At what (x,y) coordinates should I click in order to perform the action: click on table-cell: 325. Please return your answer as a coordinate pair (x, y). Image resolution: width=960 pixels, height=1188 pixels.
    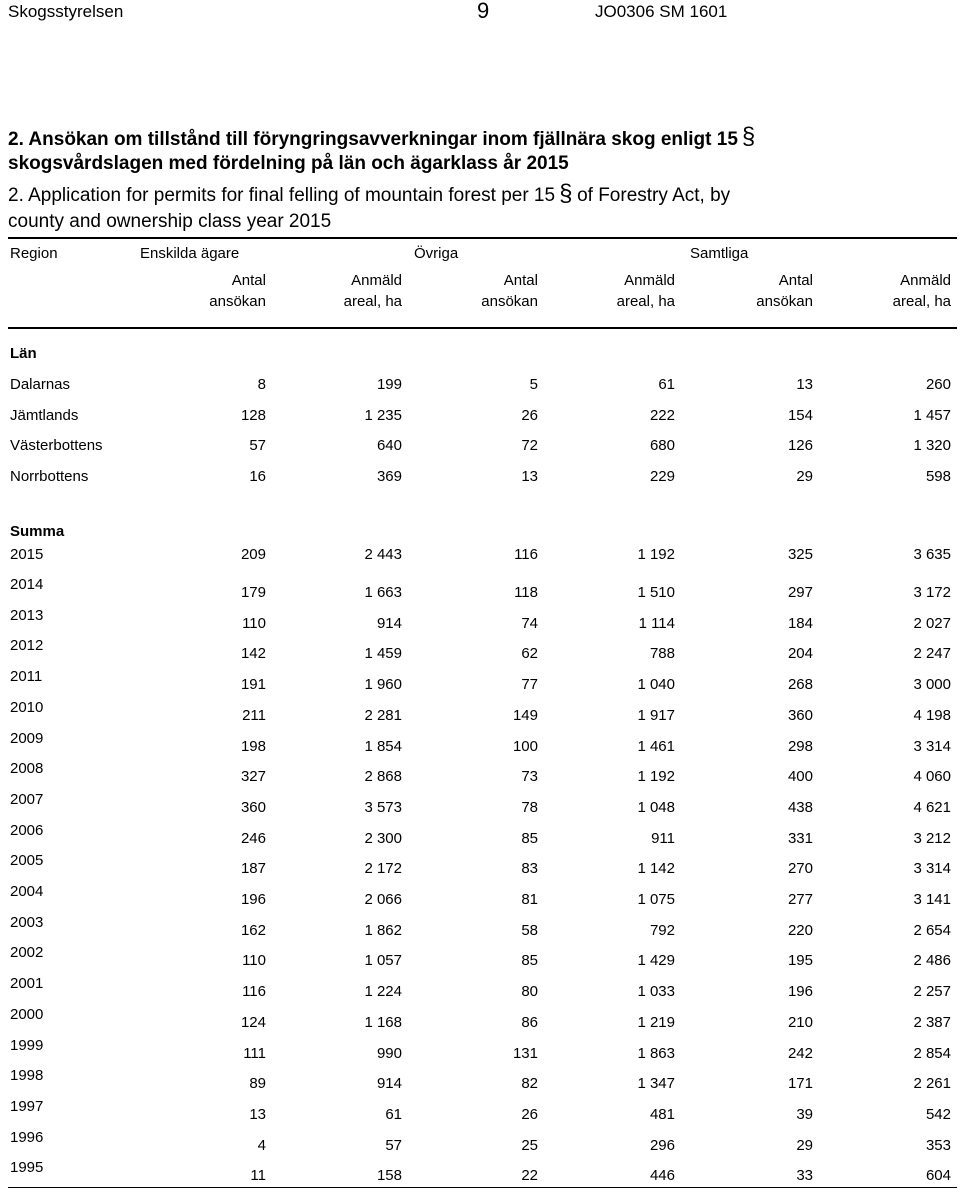
    Looking at the image, I should click on (800, 554).